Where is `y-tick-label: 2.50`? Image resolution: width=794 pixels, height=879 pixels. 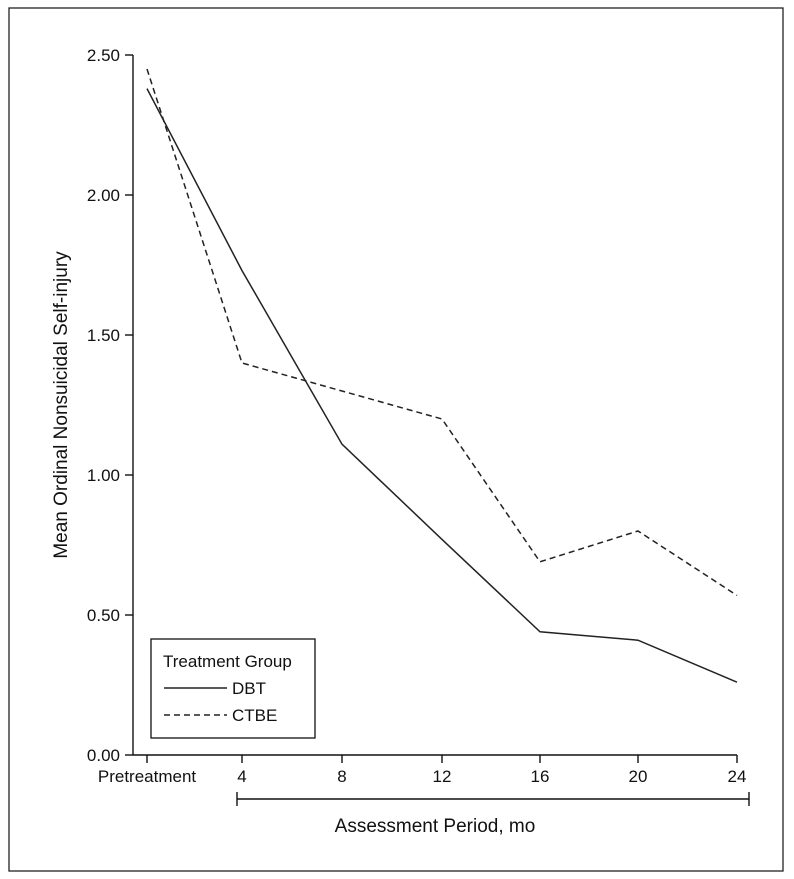
y-tick-label: 2.50 is located at coordinates (103, 55).